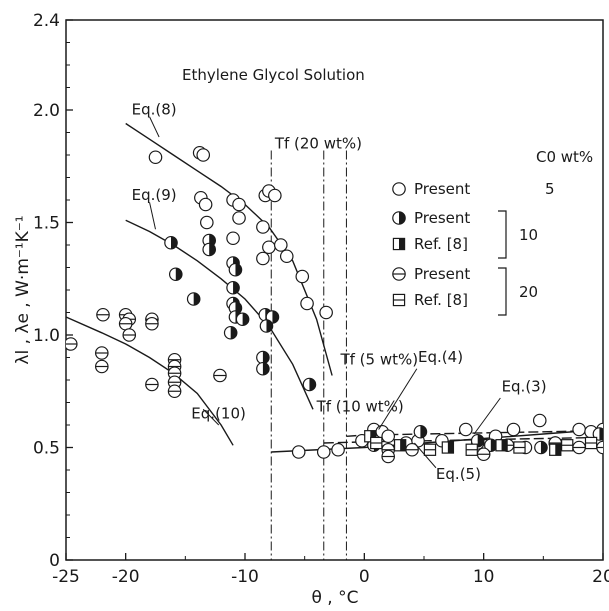 The width and height of the screenshot is (609, 611). Describe the element at coordinates (323, 452) in the screenshot. I see `data-point-s0-p22` at that location.